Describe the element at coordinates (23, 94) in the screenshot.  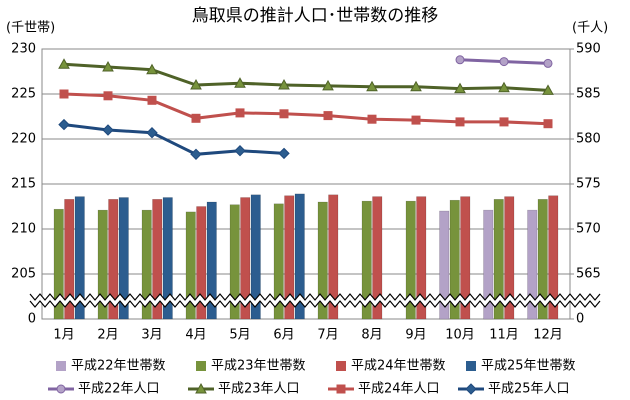
I see `y-tick-label: 225` at that location.